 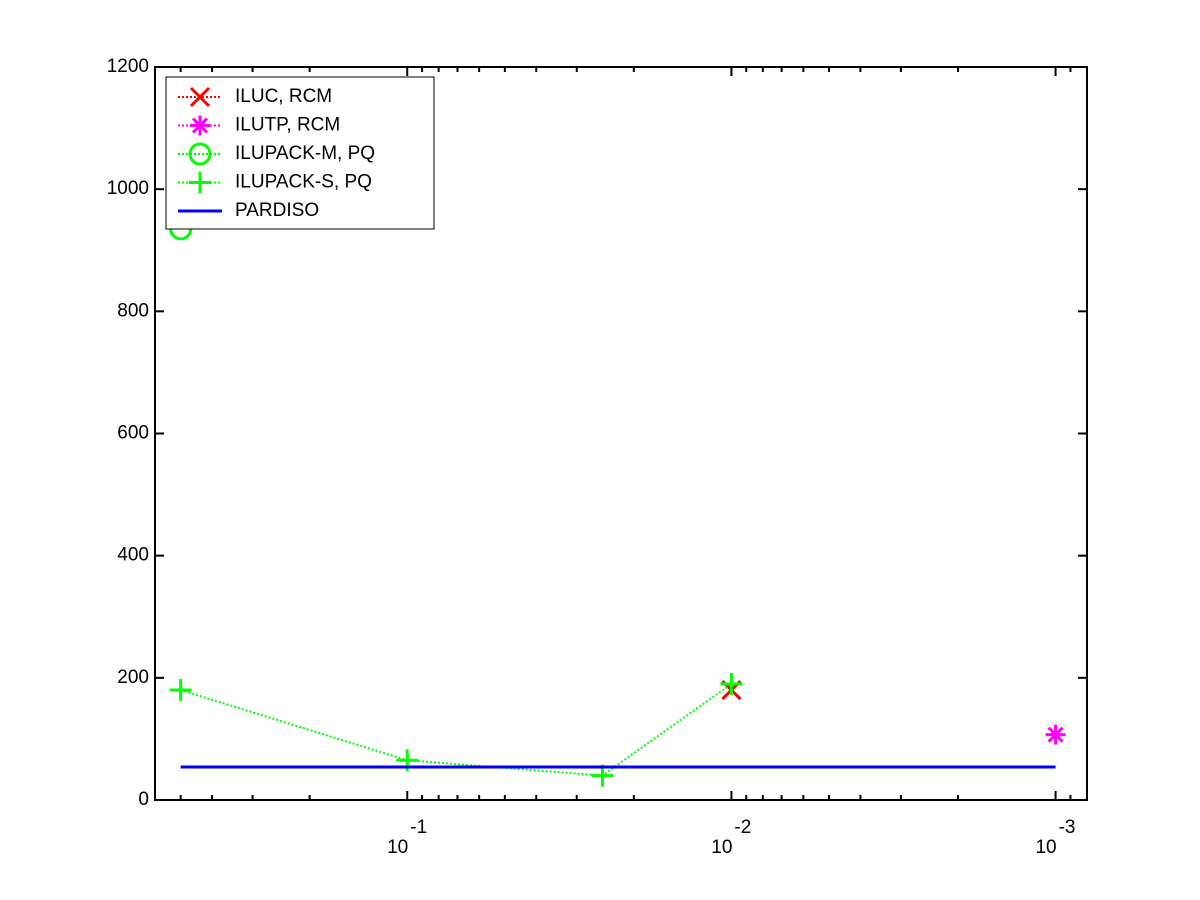 What do you see at coordinates (128, 188) in the screenshot?
I see `y-tick-label: 1000` at bounding box center [128, 188].